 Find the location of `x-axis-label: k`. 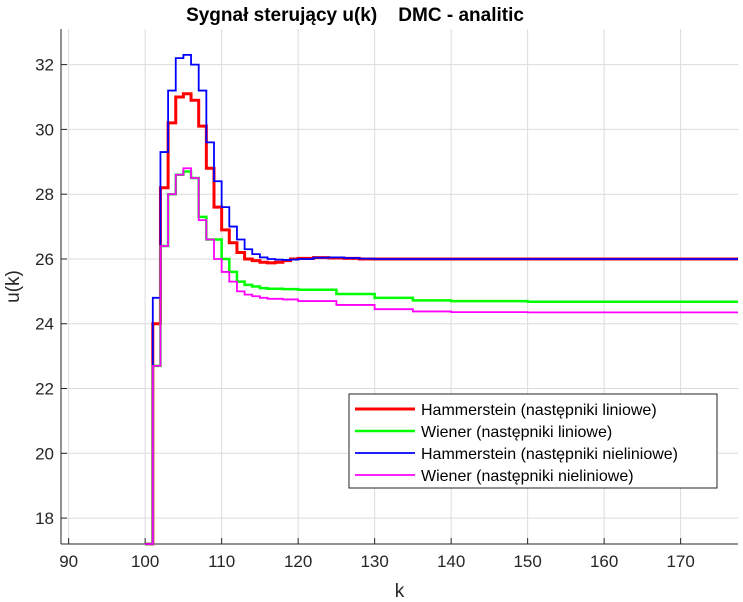

x-axis-label: k is located at coordinates (400, 591).